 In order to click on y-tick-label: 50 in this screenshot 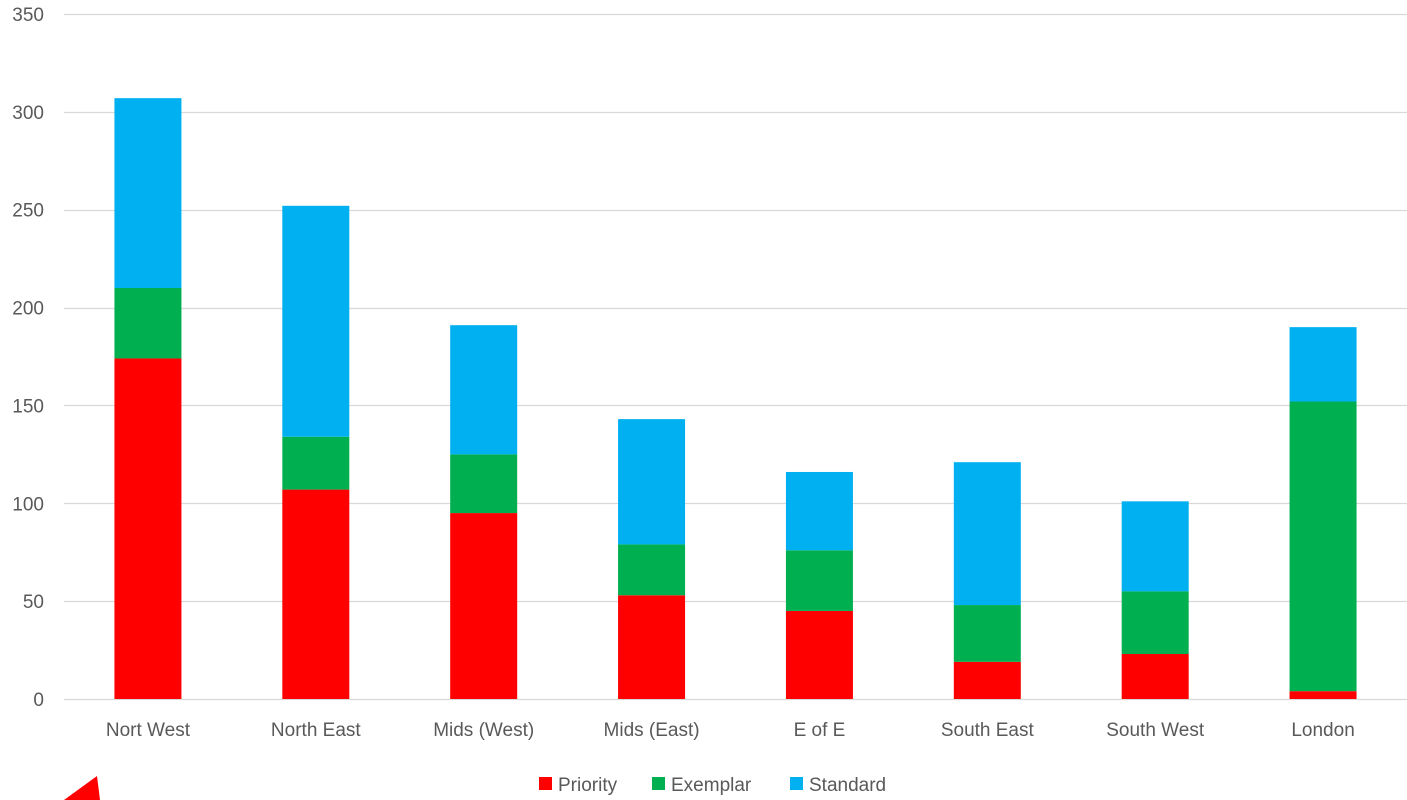, I will do `click(33, 602)`.